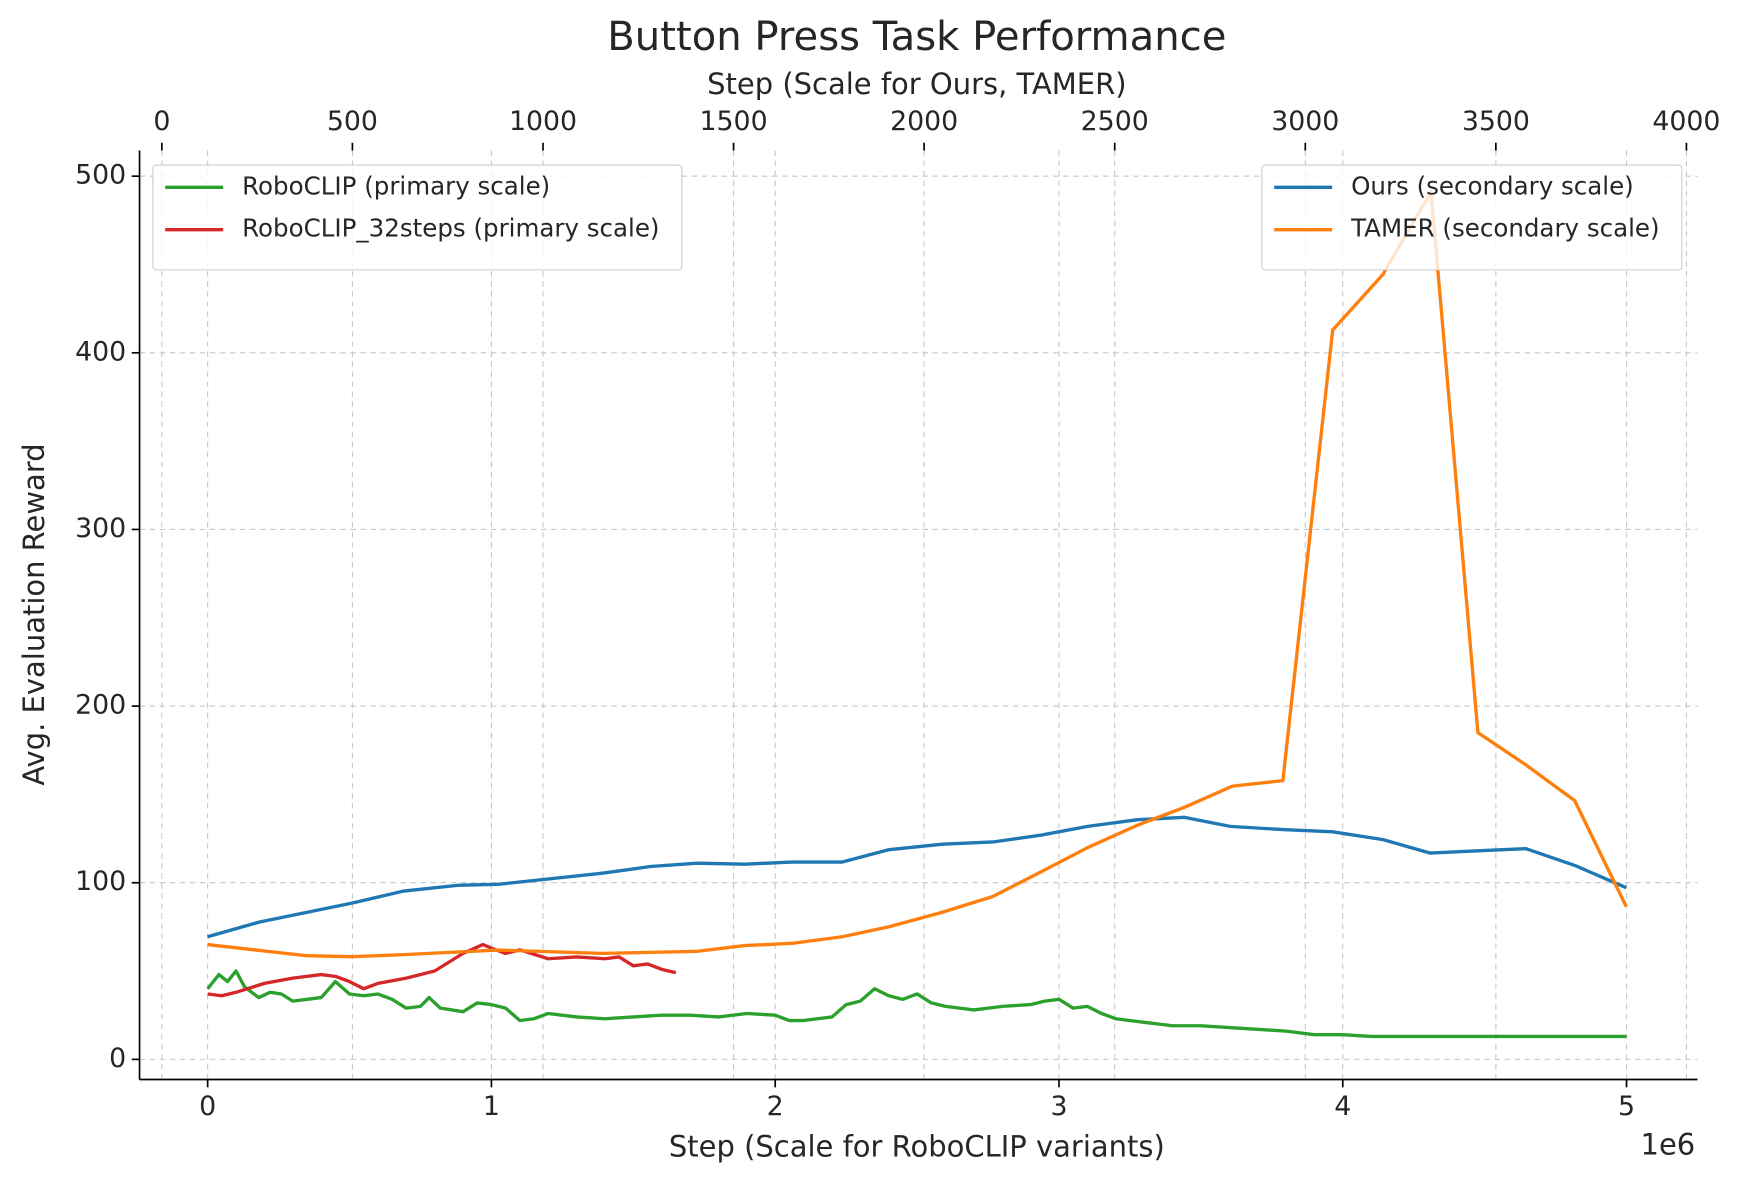  What do you see at coordinates (1686, 121) in the screenshot?
I see `x2-tick-label: 4000` at bounding box center [1686, 121].